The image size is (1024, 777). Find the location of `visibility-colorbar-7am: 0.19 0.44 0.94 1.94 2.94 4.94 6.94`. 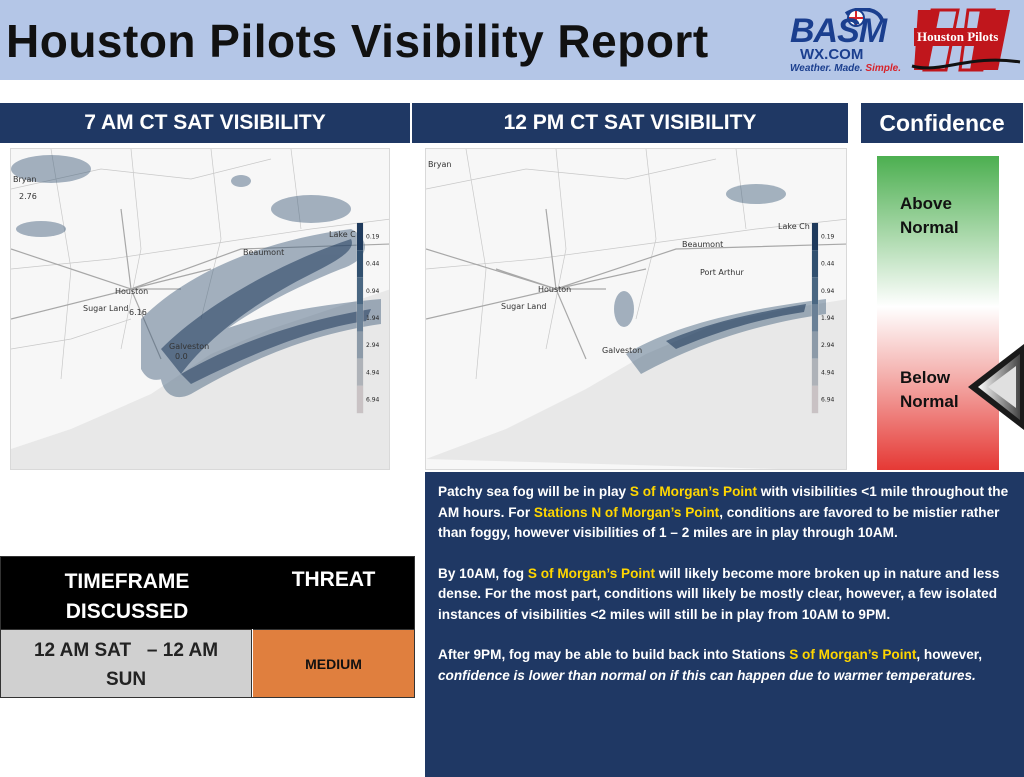

visibility-colorbar-7am: 0.19 0.44 0.94 1.94 2.94 4.94 6.94 is located at coordinates (368, 318).